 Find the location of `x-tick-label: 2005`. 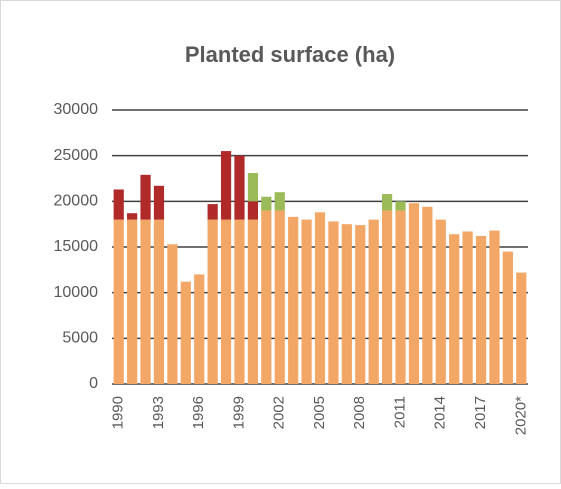

x-tick-label: 2005 is located at coordinates (319, 412).